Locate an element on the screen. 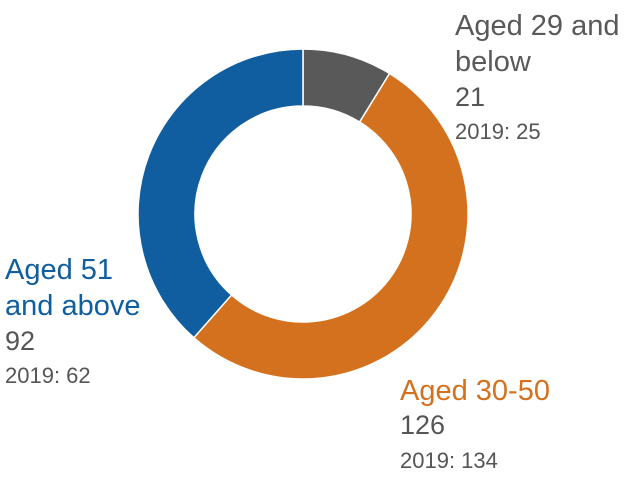  slice-prior-mid: 2019: 134 is located at coordinates (449, 460).